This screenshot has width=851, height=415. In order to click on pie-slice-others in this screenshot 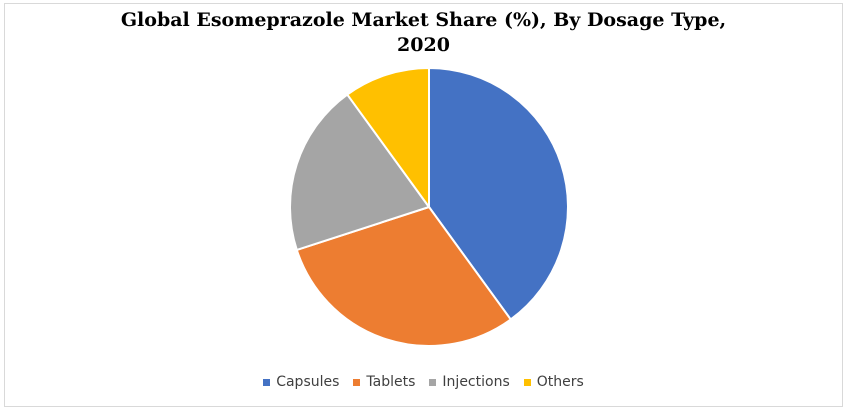, I will do `click(388, 137)`.